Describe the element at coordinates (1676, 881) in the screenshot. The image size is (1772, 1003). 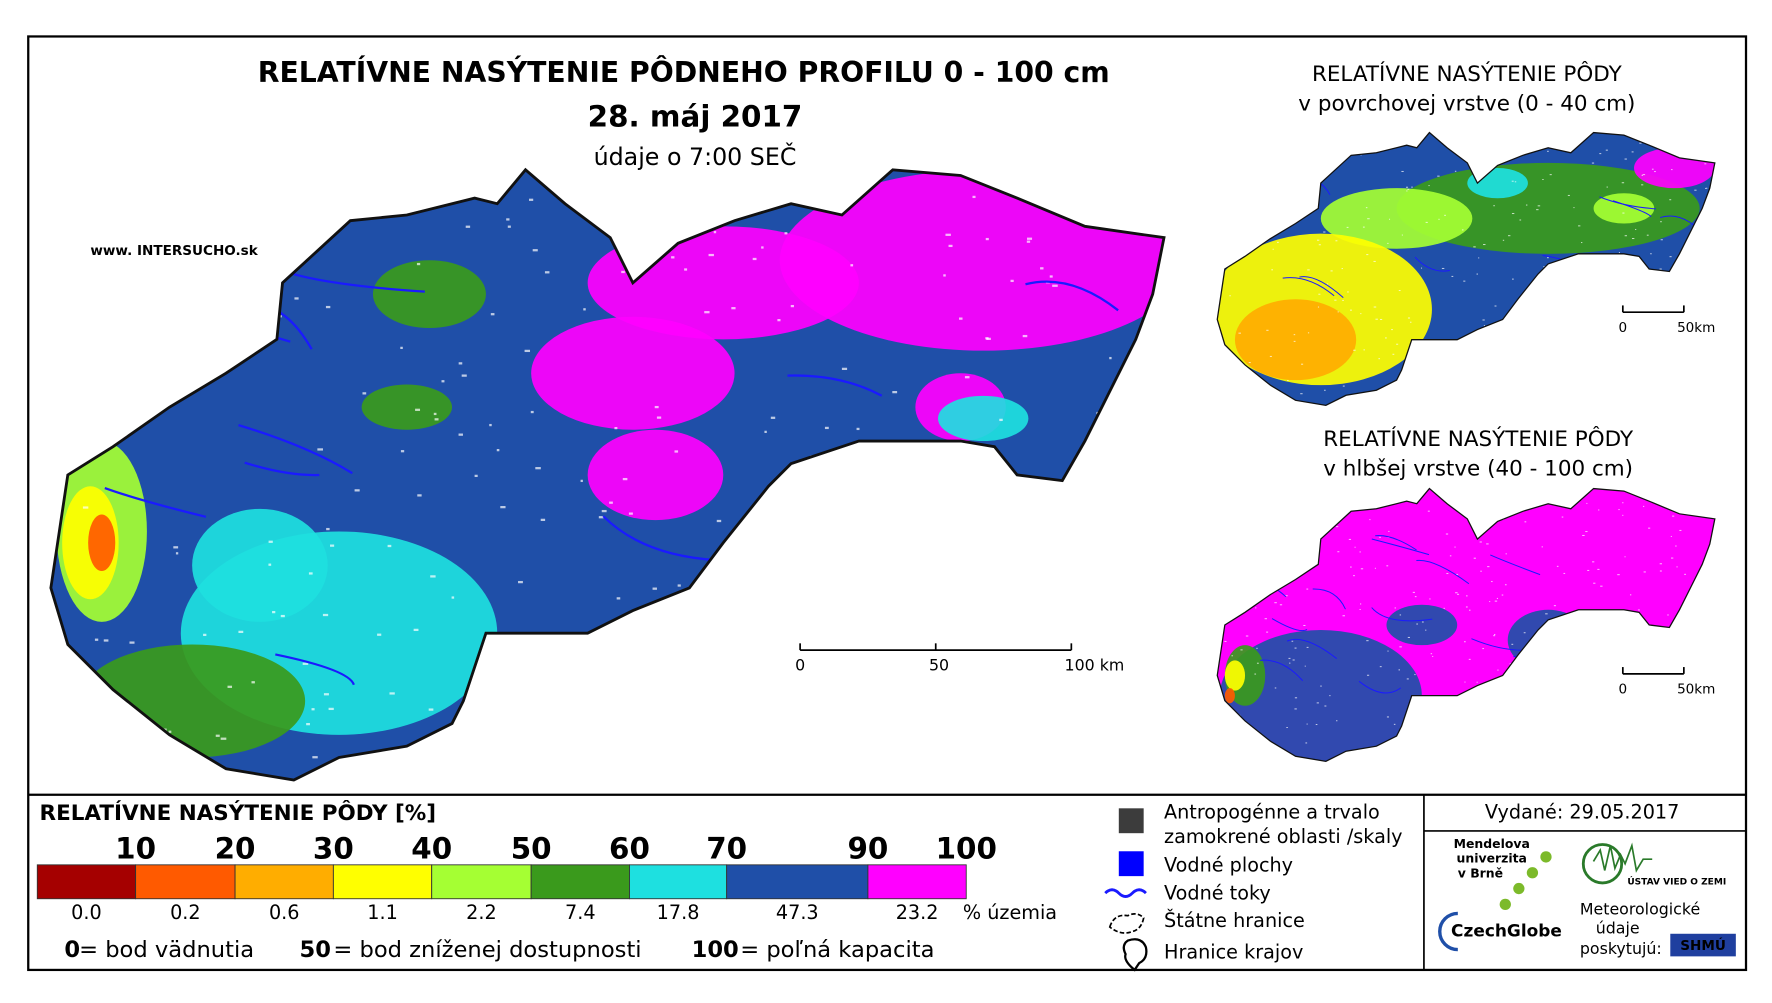
I see `logo-text: ÚSTAV VIED O ZEMI` at that location.